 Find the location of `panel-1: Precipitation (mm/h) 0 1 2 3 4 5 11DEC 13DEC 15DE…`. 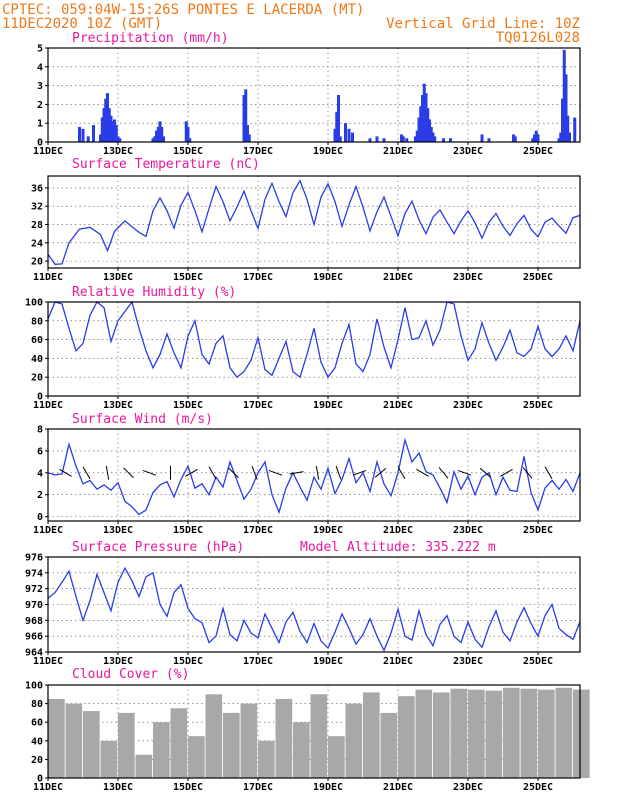

panel-1: Precipitation (mm/h) 0 1 2 3 4 5 11DEC 13DEC 15DE… is located at coordinates (307, 94).